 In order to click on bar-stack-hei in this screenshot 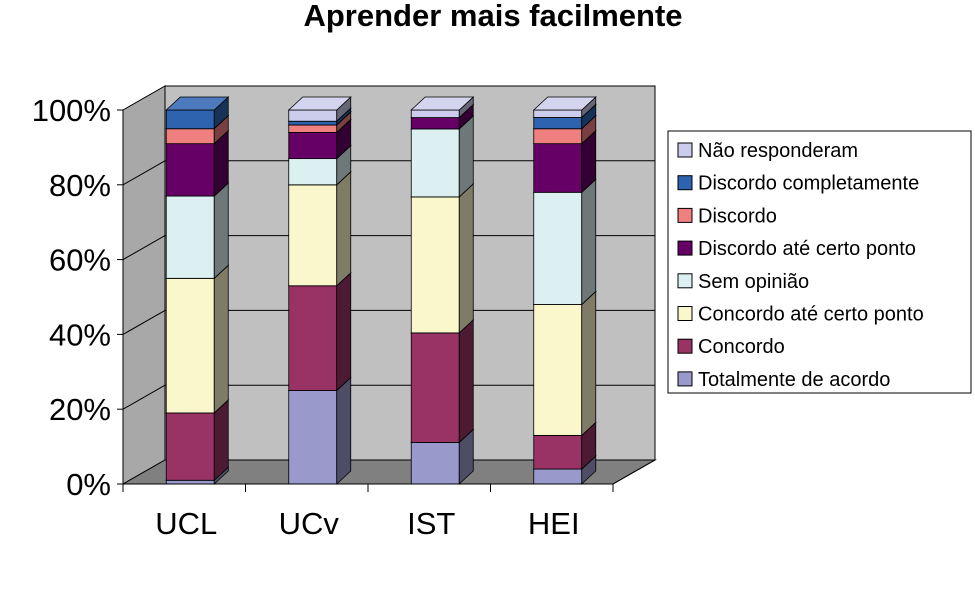, I will do `click(564, 290)`.